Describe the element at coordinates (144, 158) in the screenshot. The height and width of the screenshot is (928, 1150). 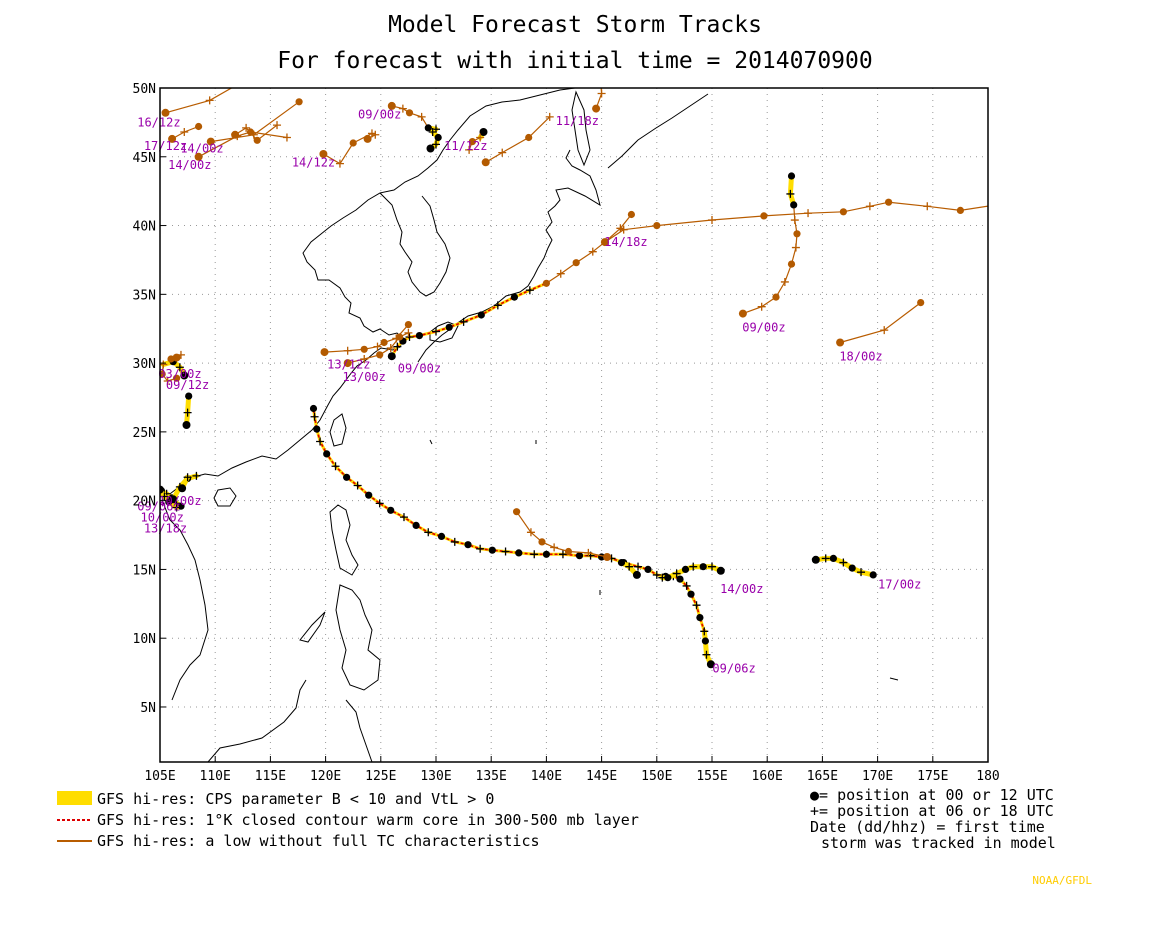
I see `lat-tick-label: 45N` at that location.